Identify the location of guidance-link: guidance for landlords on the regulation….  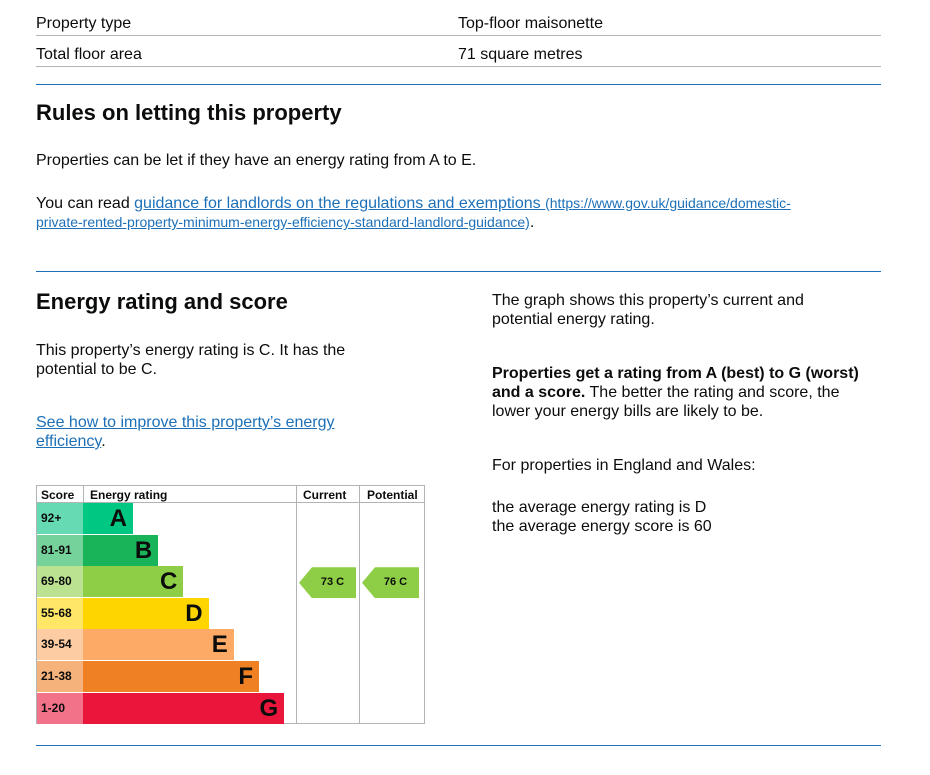
(413, 213).